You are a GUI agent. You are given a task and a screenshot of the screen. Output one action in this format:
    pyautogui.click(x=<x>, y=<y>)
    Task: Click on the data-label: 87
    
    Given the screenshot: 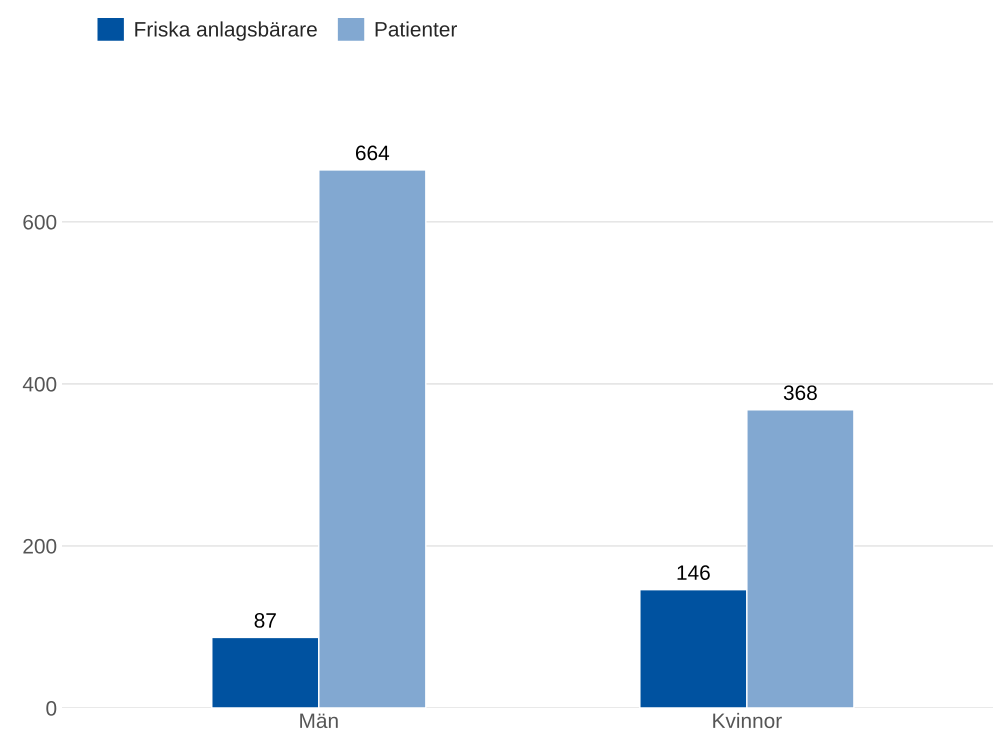 What is the action you would take?
    pyautogui.click(x=265, y=620)
    